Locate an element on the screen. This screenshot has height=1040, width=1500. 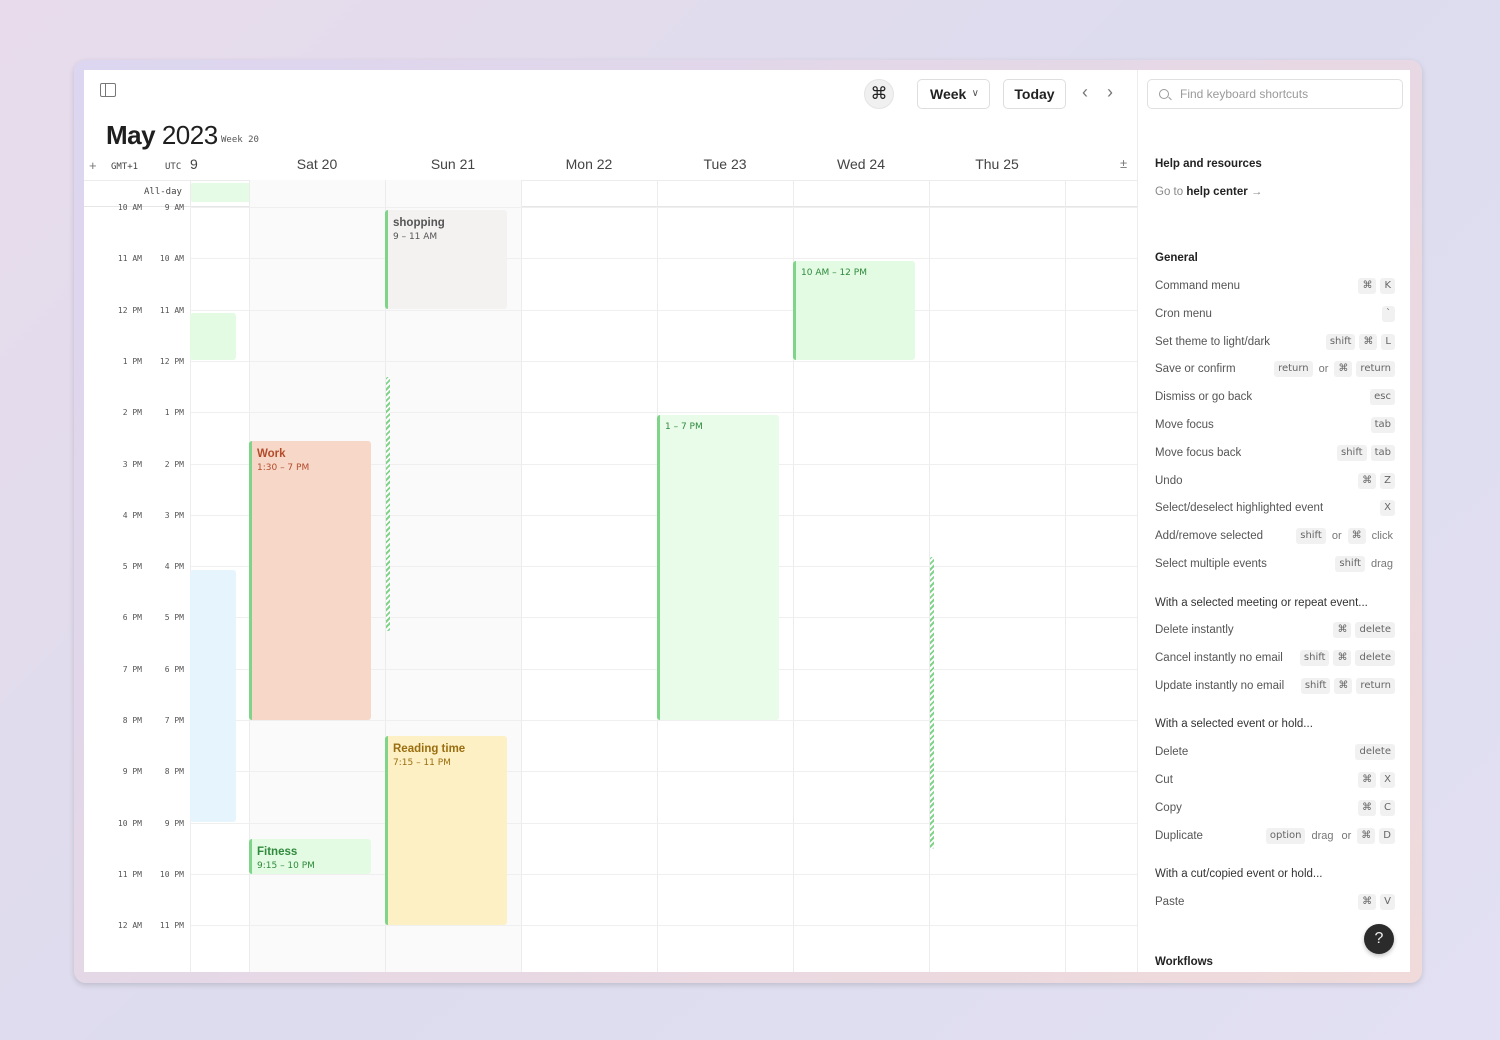
add-timezone-button: + is located at coordinates (93, 165).